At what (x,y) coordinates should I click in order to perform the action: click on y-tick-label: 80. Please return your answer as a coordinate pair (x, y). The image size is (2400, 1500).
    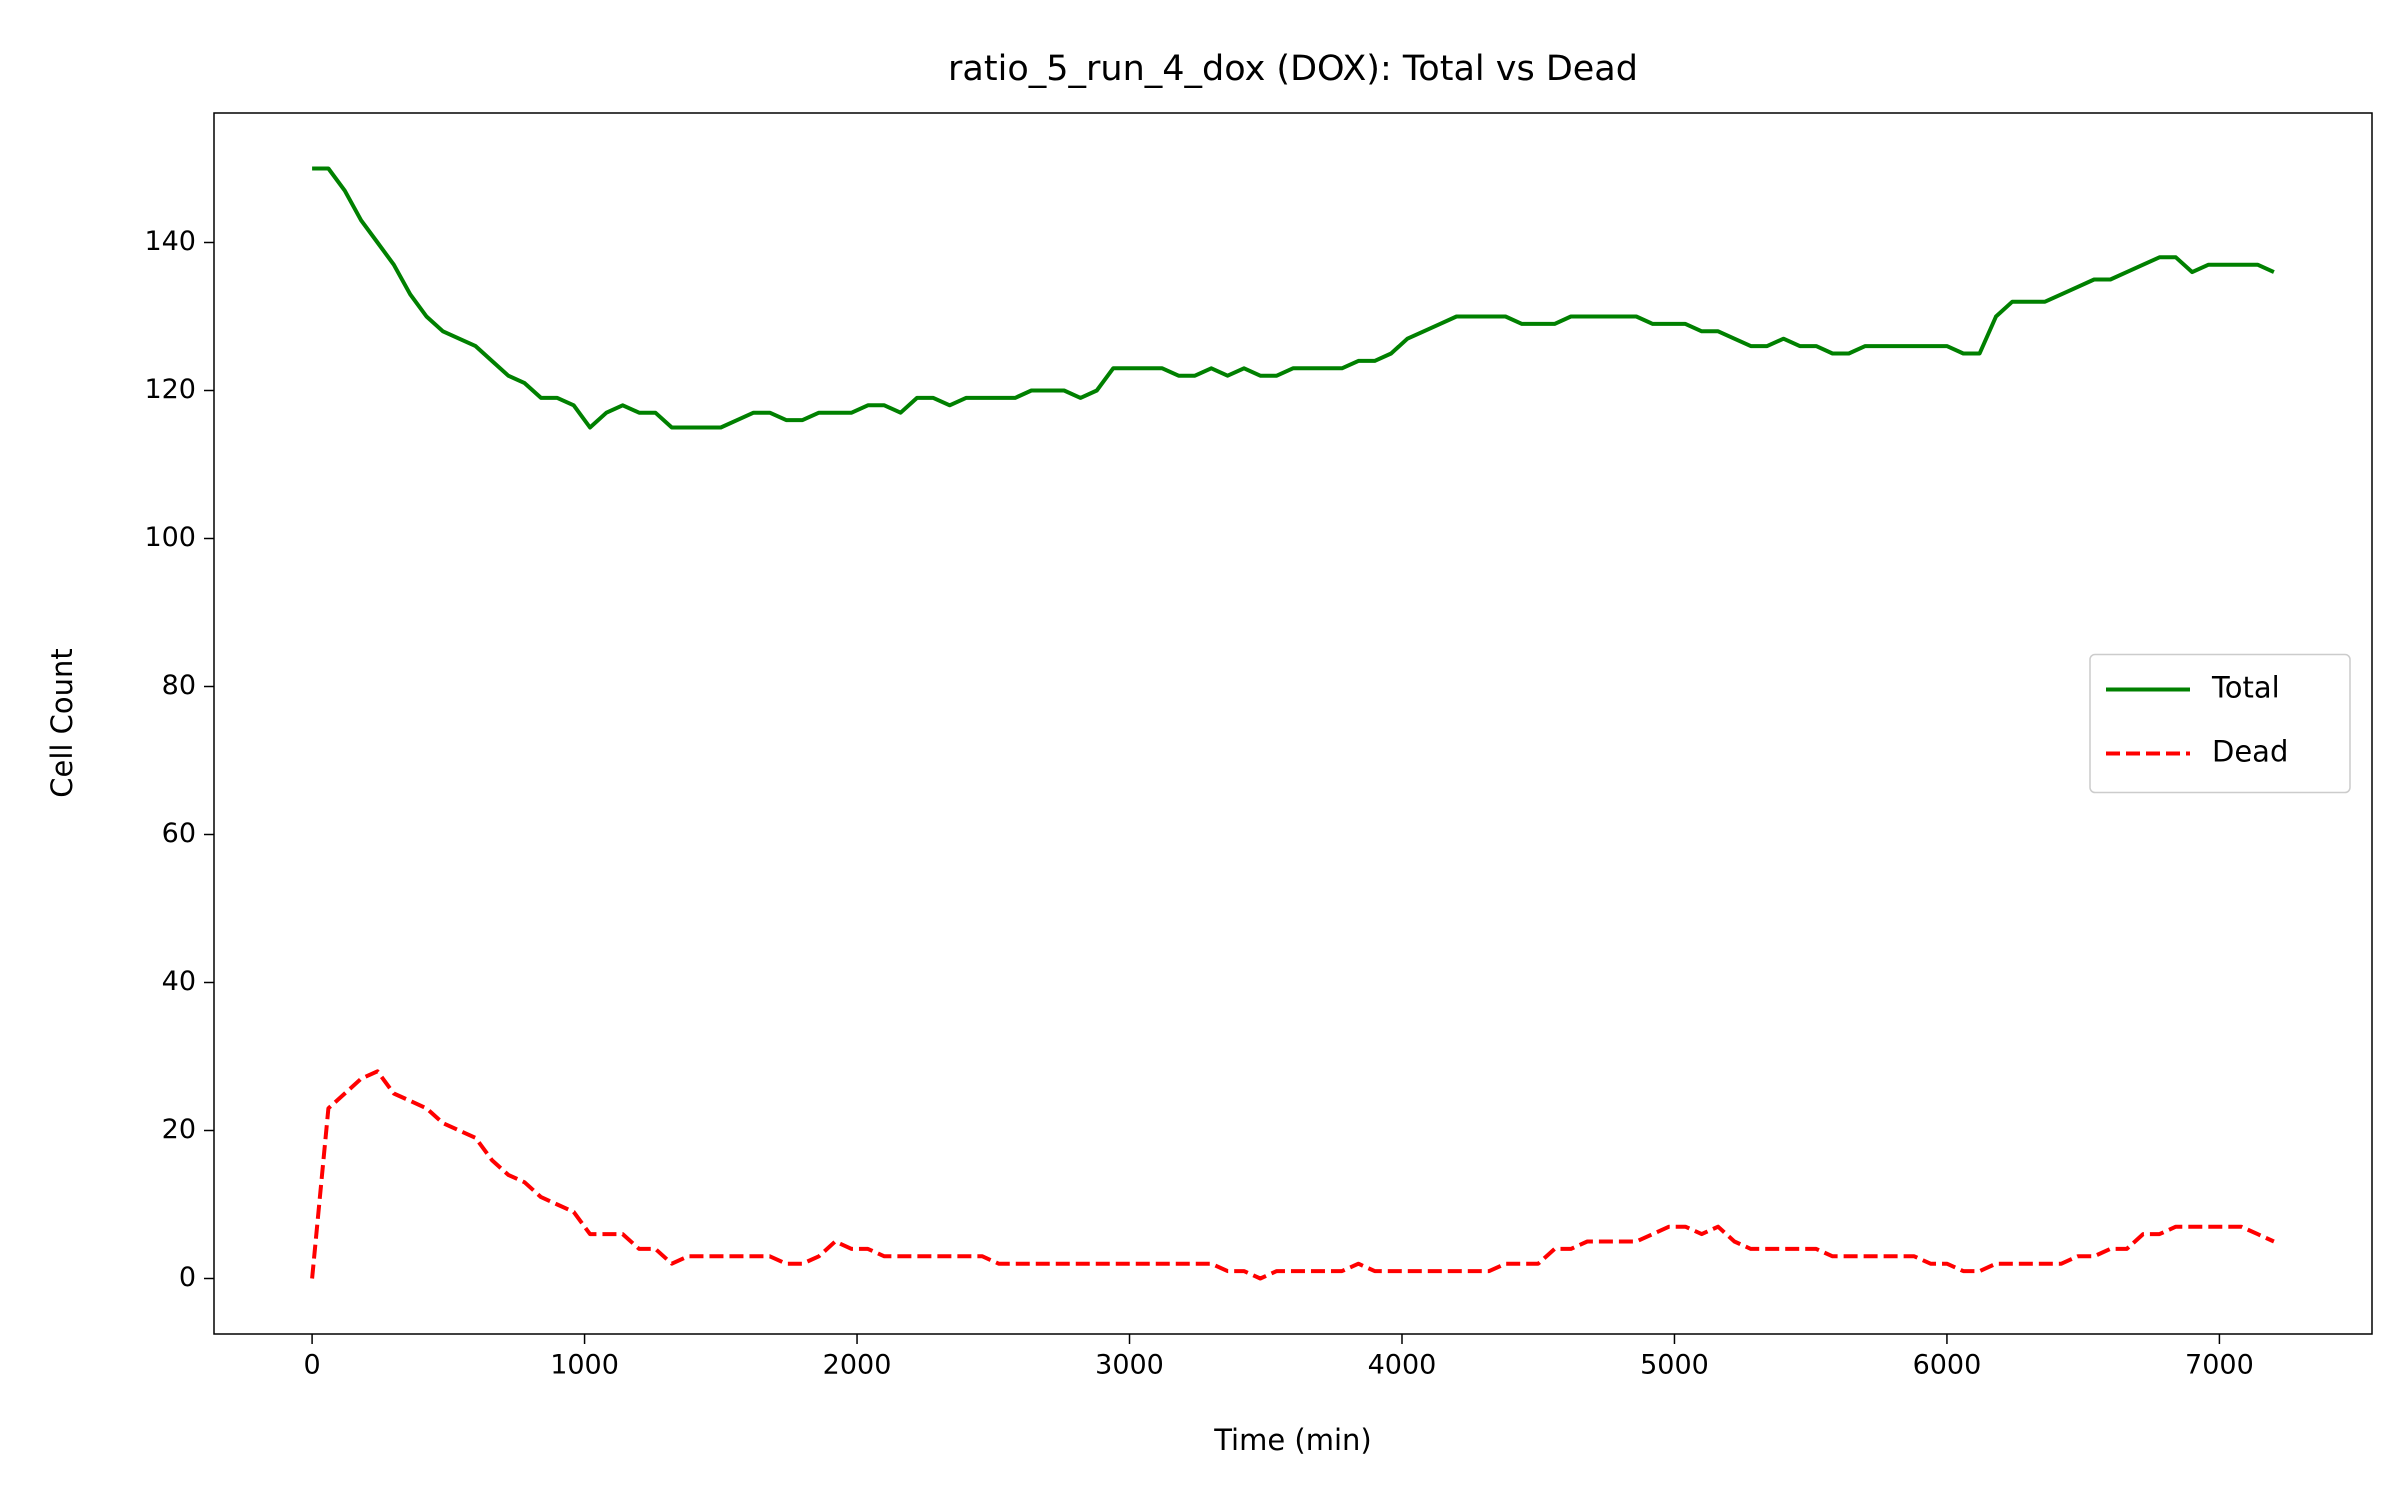
    Looking at the image, I should click on (179, 685).